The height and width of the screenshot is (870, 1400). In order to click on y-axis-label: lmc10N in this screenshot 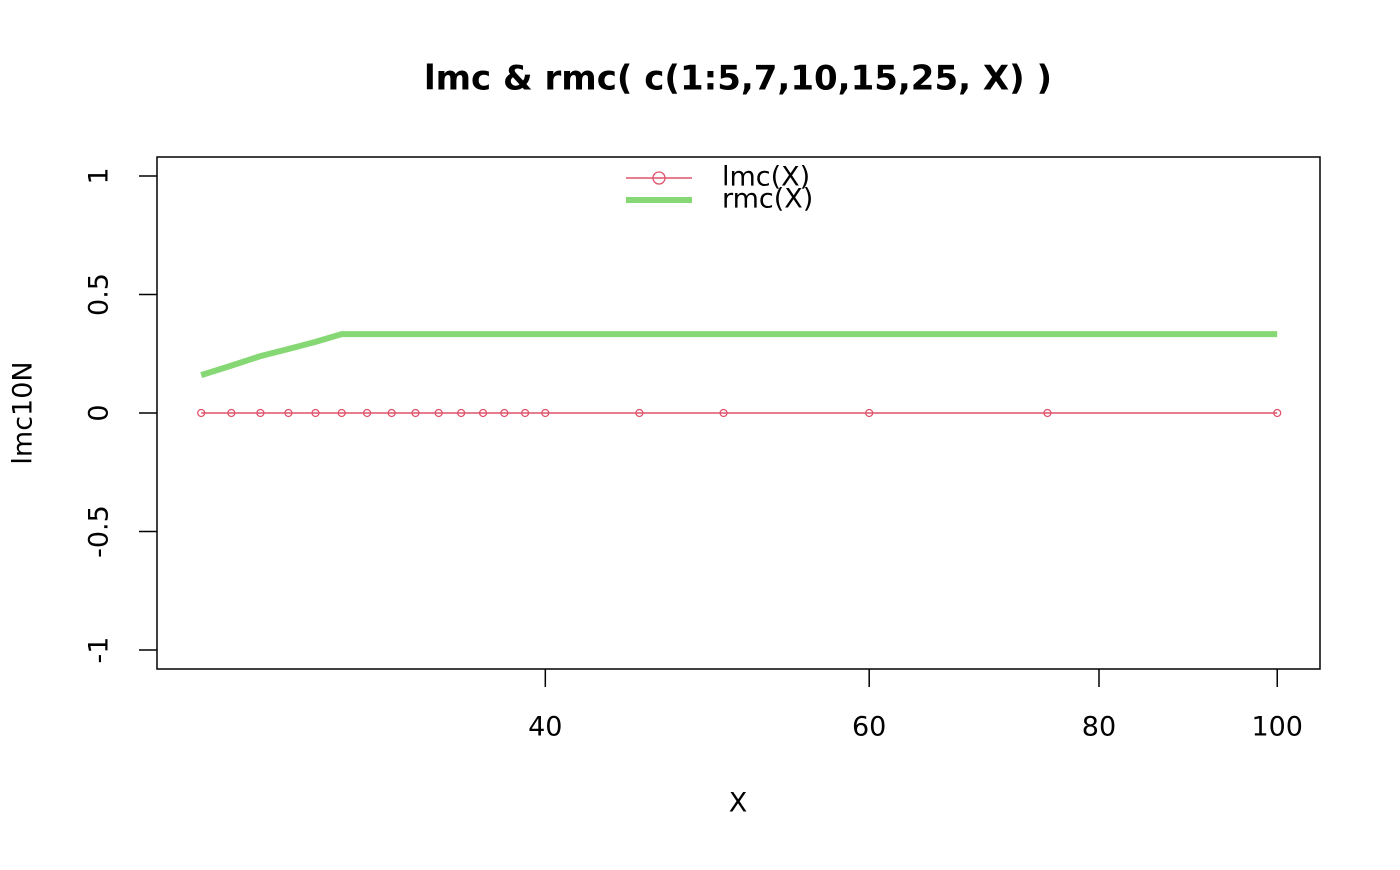, I will do `click(23, 412)`.